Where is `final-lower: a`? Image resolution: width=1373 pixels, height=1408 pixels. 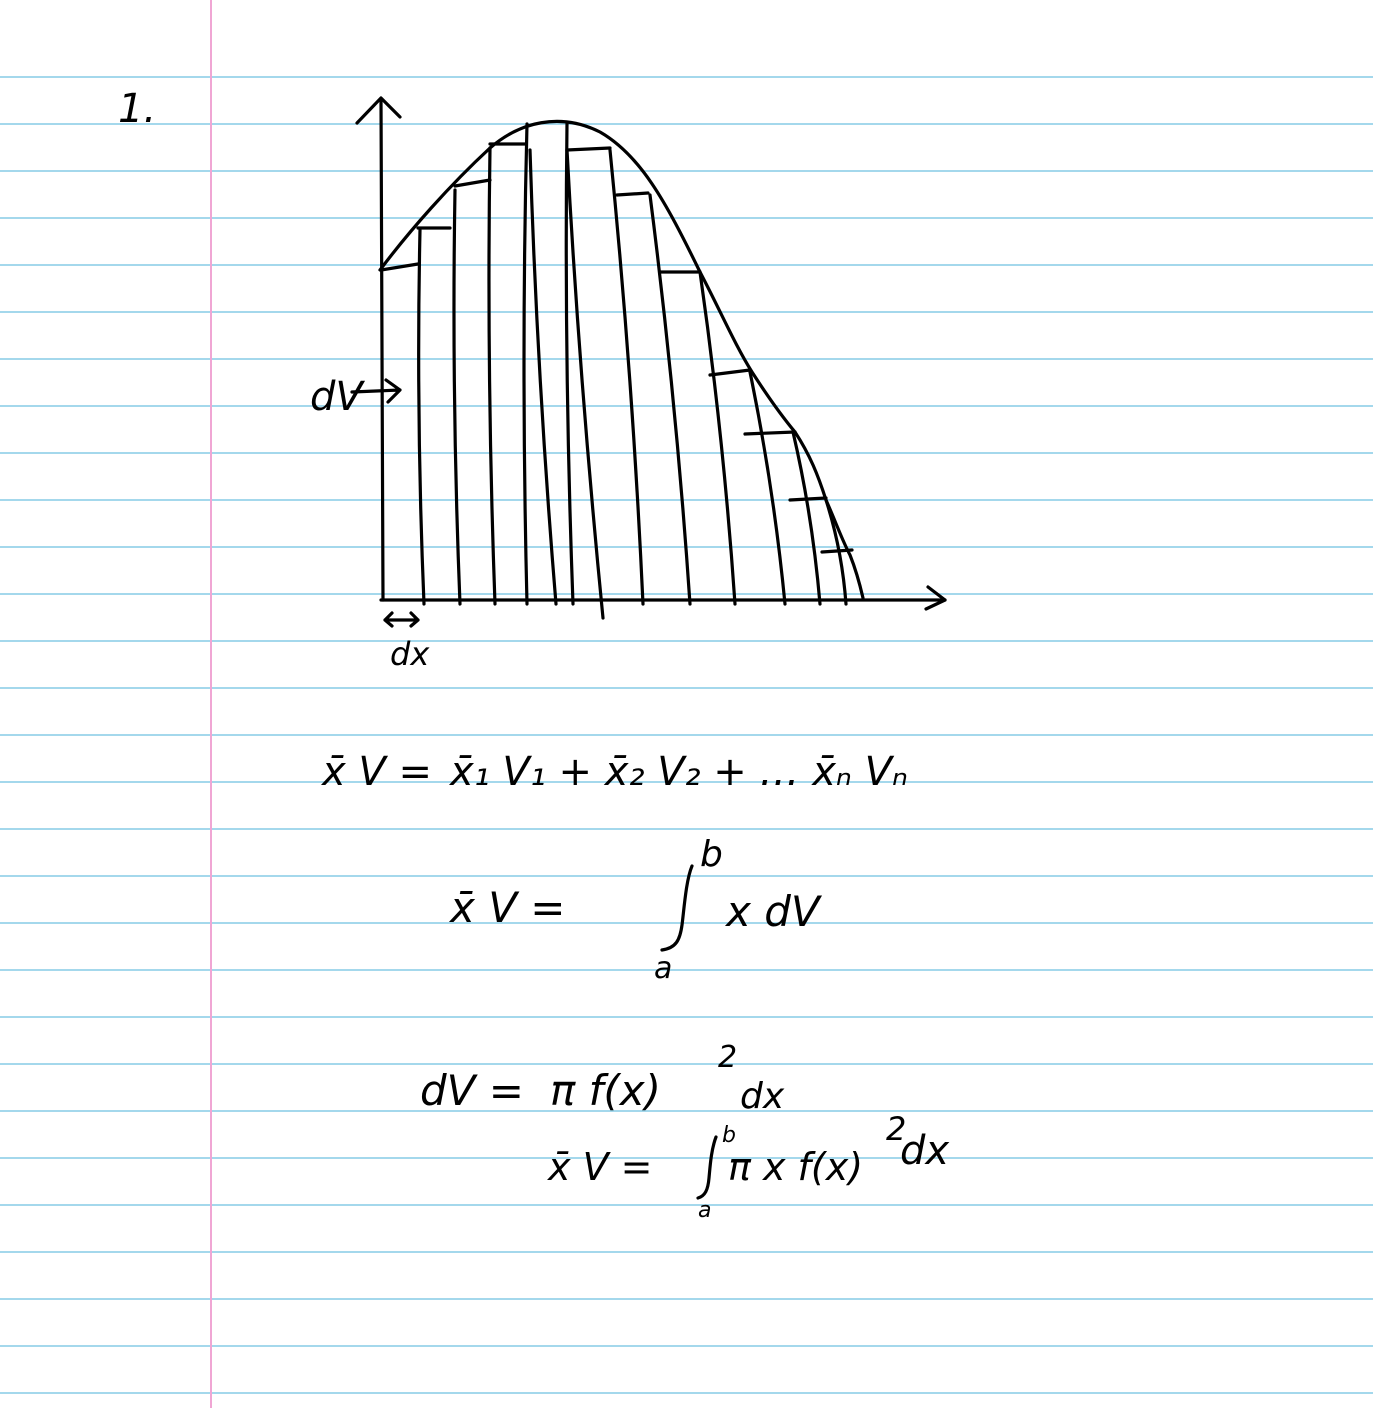
final-lower: a is located at coordinates (704, 1210).